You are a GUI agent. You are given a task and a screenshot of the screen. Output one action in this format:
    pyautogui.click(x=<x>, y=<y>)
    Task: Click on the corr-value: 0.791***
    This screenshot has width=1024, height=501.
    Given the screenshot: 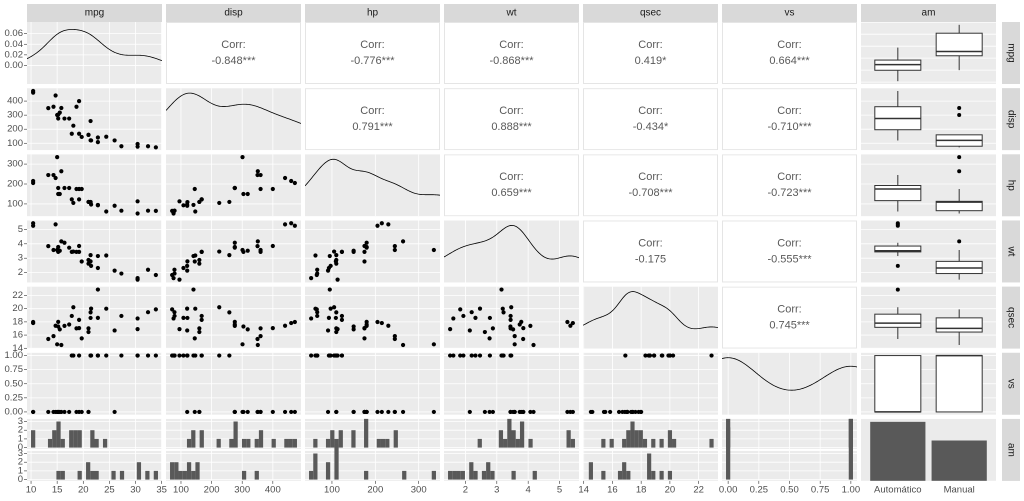 What is the action you would take?
    pyautogui.click(x=372, y=127)
    